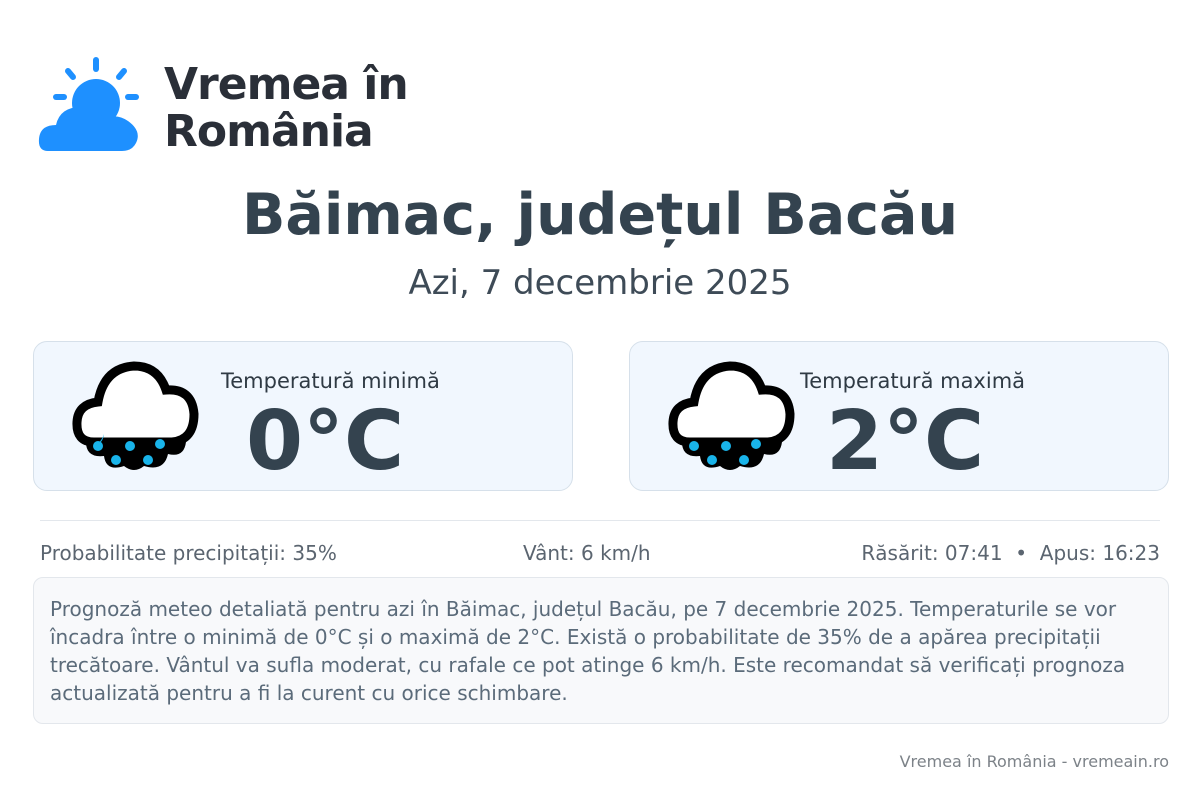 The image size is (1200, 800). Describe the element at coordinates (330, 381) in the screenshot. I see `min-temp-label: Temperatură minimă` at that location.